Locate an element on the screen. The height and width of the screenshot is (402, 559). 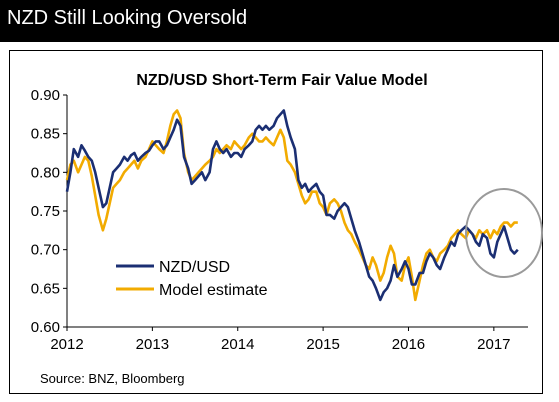
page-title: NZD Still Looking Oversold is located at coordinates (127, 18).